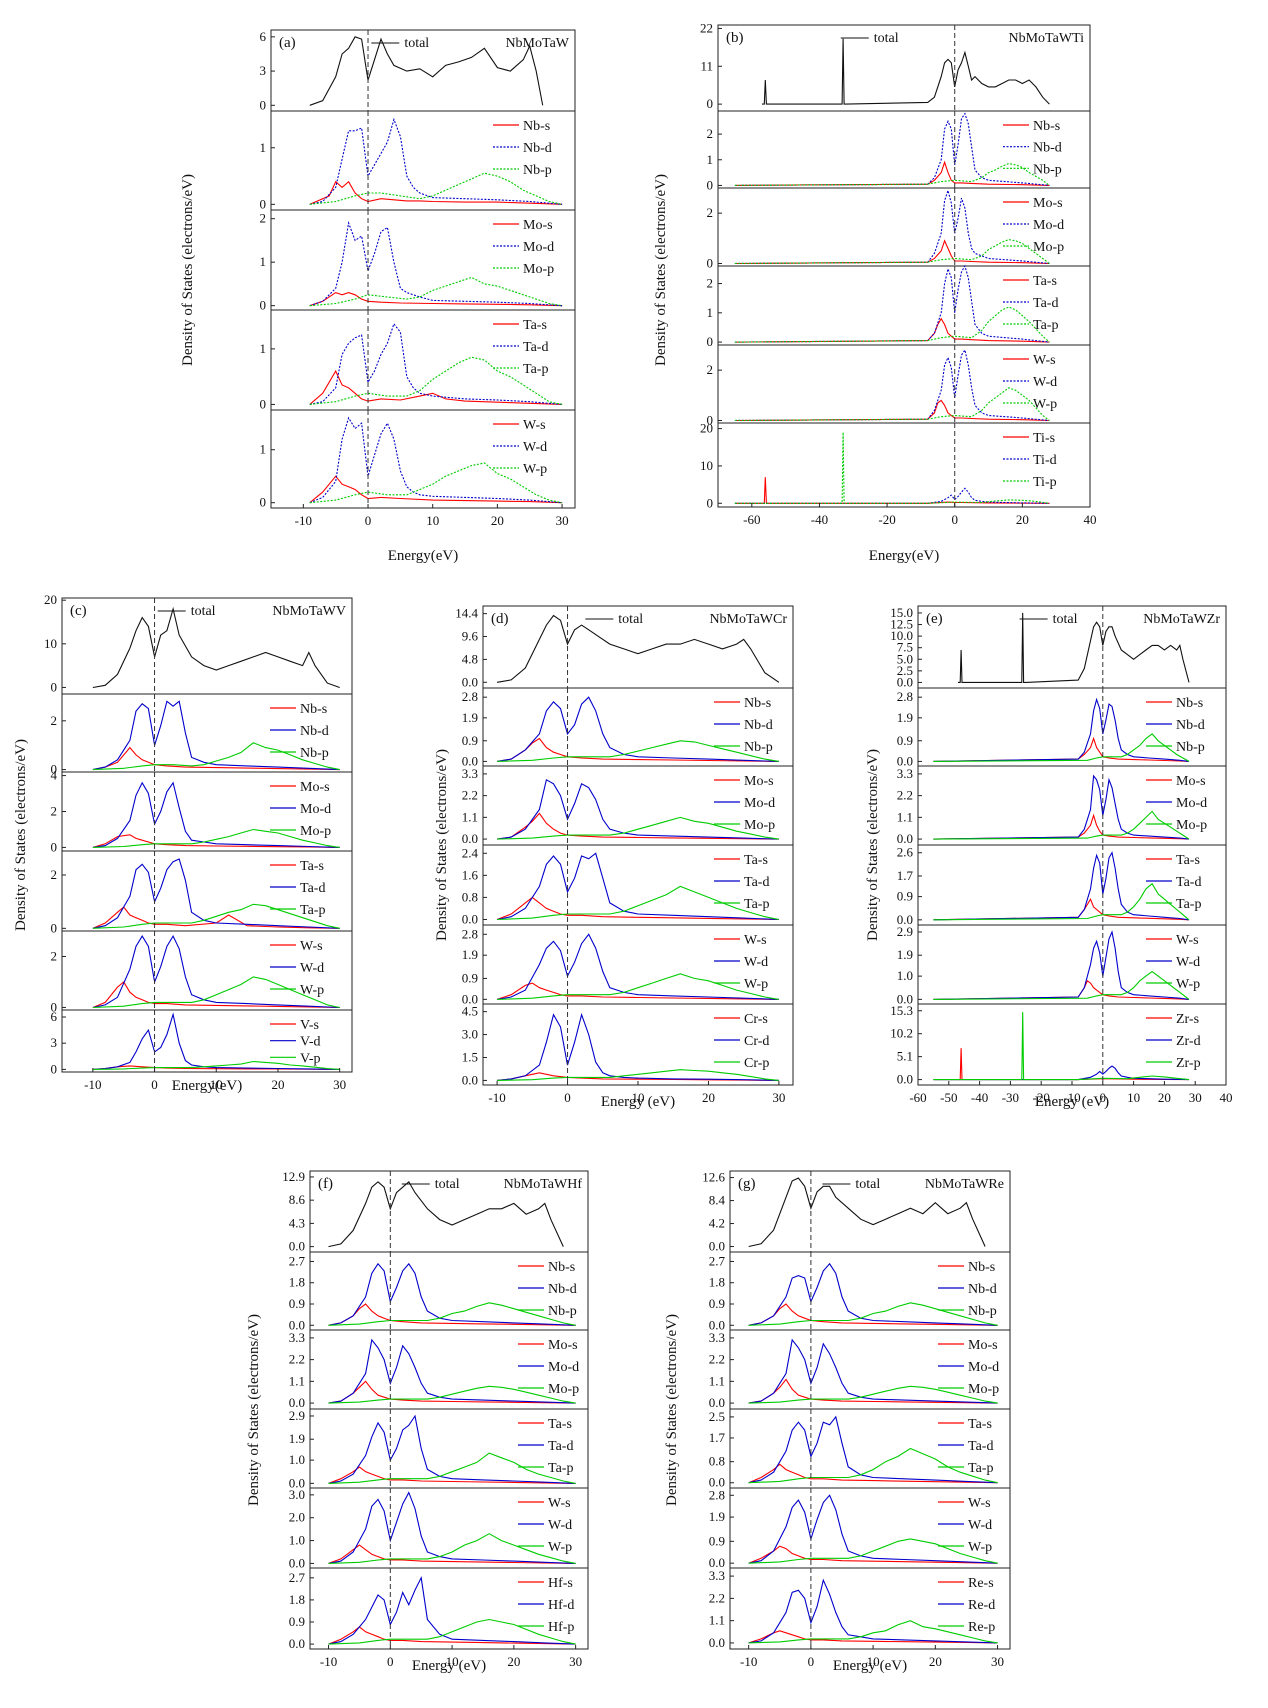 The width and height of the screenshot is (1268, 1708). I want to click on y-tick-label: 1.7, so click(717, 1437).